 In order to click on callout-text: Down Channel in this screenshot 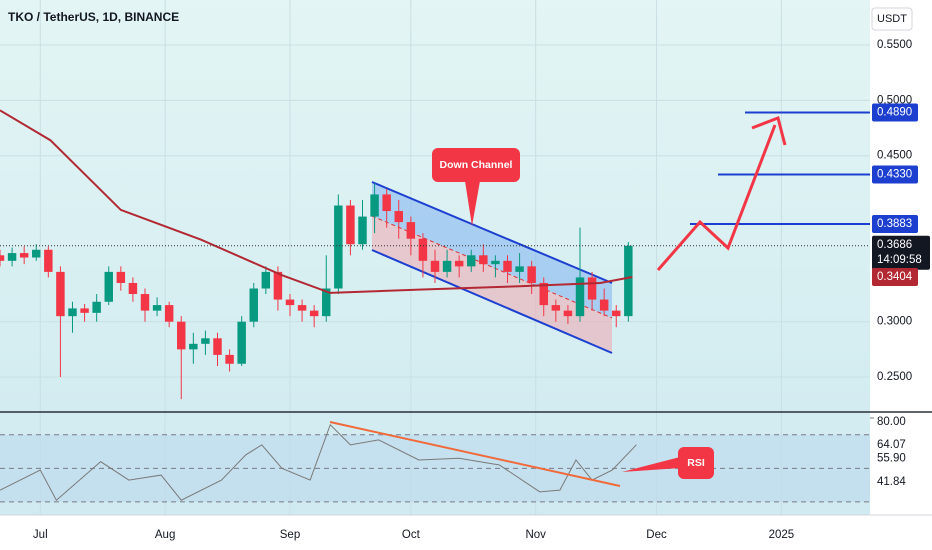, I will do `click(476, 165)`.